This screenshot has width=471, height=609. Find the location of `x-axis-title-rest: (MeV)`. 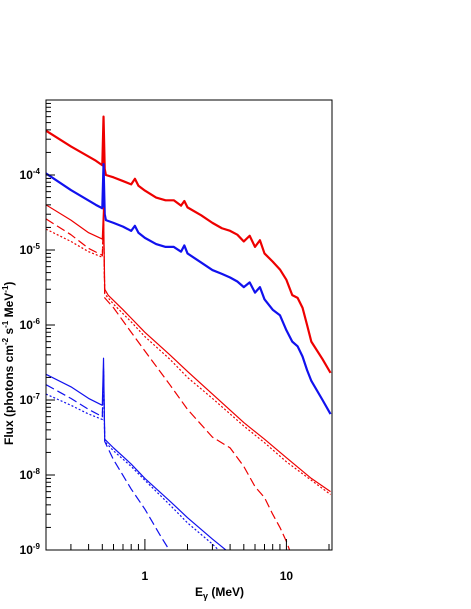

x-axis-title-rest: (MeV) is located at coordinates (226, 592).